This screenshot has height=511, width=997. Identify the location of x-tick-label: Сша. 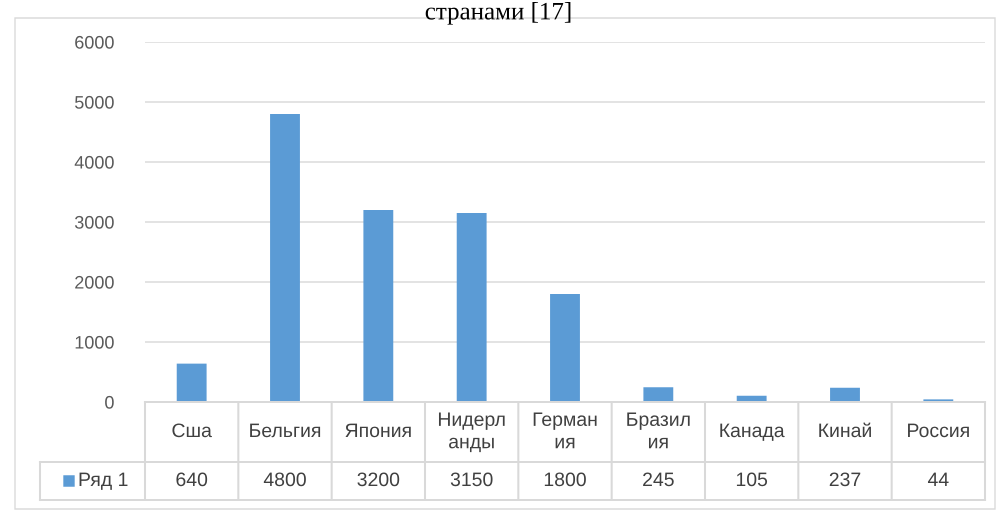
(192, 430).